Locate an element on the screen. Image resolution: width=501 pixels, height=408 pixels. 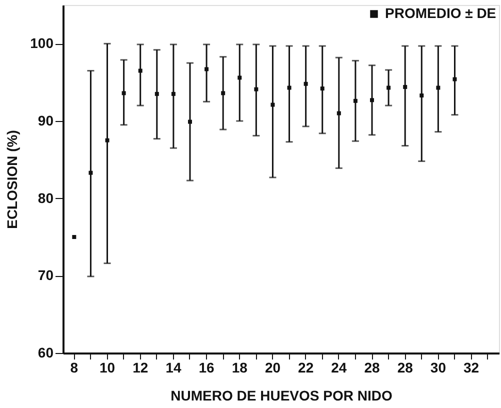
x-tick-label: 24 is located at coordinates (339, 368).